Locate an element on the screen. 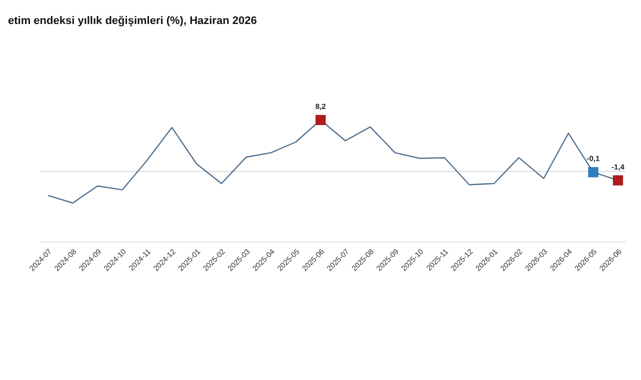 Image resolution: width=641 pixels, height=380 pixels. chart-title: etim endeksi yıllık değişimleri (%), Haziran 2026 is located at coordinates (132, 21).